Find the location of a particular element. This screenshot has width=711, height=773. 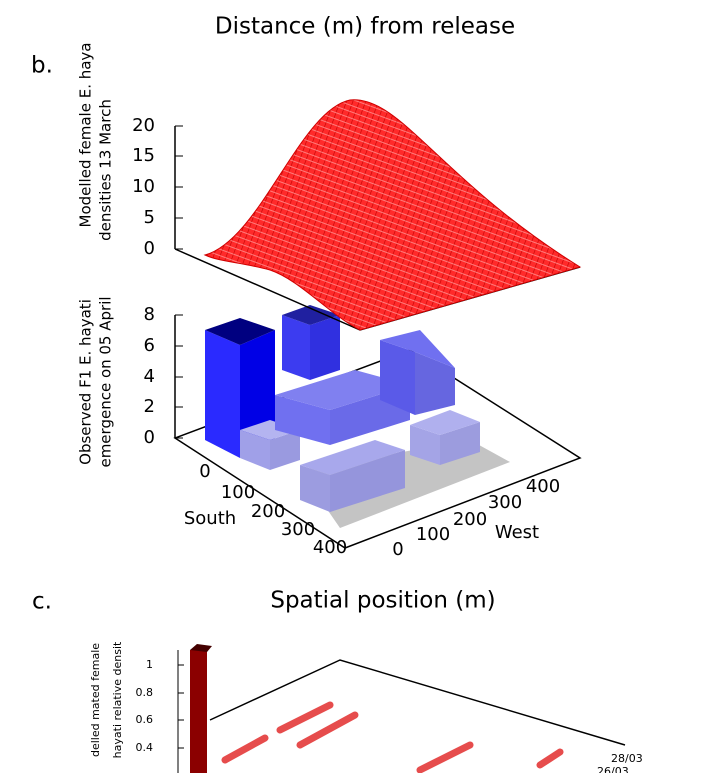

south-tick-label: 0 is located at coordinates (204, 471).